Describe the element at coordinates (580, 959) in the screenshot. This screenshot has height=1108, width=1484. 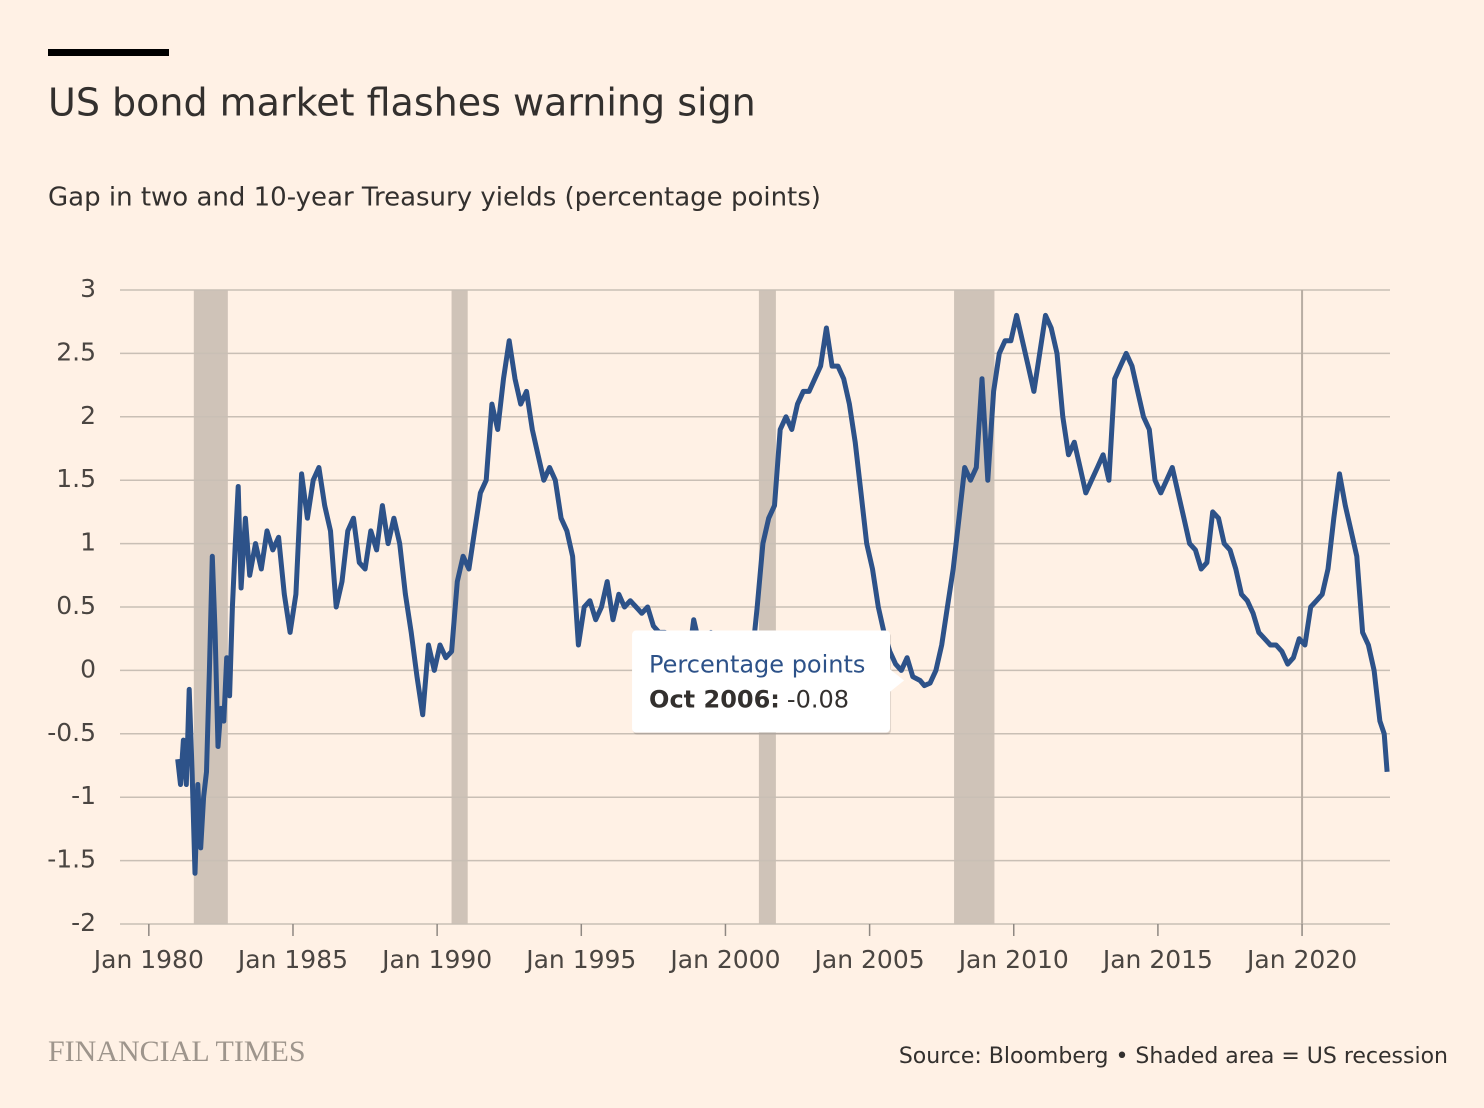
I see `x-tick-label: Jan 1995` at that location.